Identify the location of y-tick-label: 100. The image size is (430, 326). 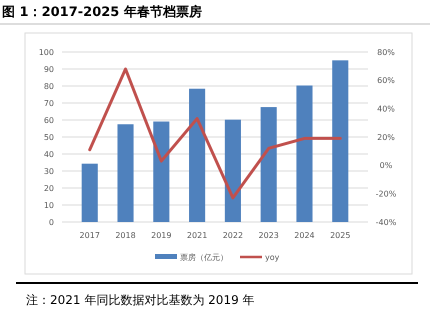
(46, 52).